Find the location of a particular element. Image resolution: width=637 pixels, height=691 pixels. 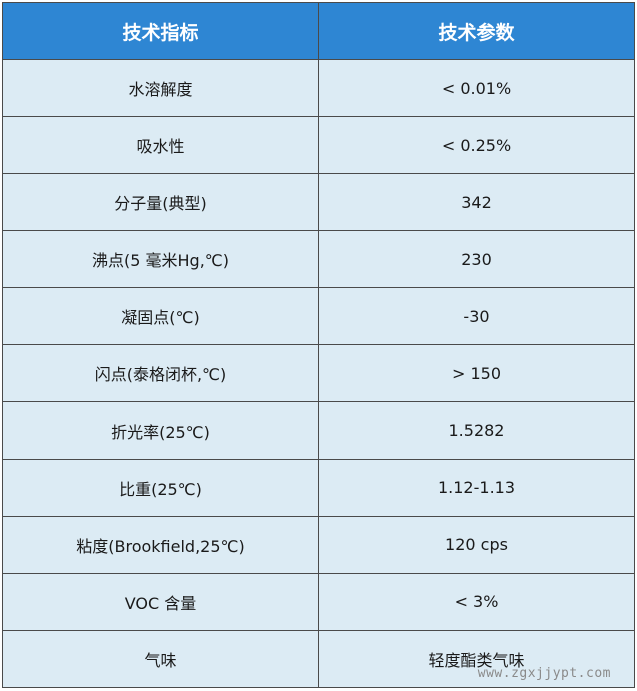

table-row: 折光率(25℃) 1.5282 is located at coordinates (318, 430).